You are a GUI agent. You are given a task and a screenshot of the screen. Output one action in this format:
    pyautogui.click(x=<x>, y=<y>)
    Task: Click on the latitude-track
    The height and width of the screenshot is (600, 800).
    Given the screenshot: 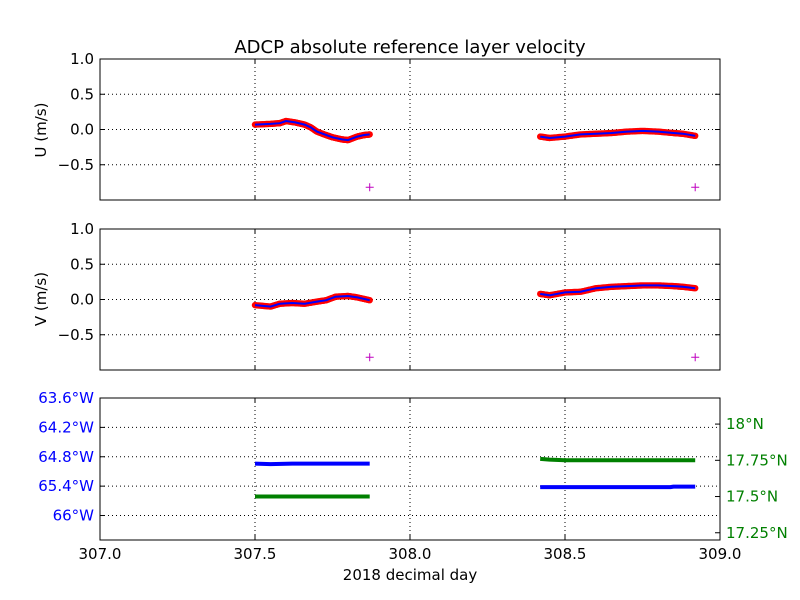 What is the action you would take?
    pyautogui.click(x=618, y=459)
    